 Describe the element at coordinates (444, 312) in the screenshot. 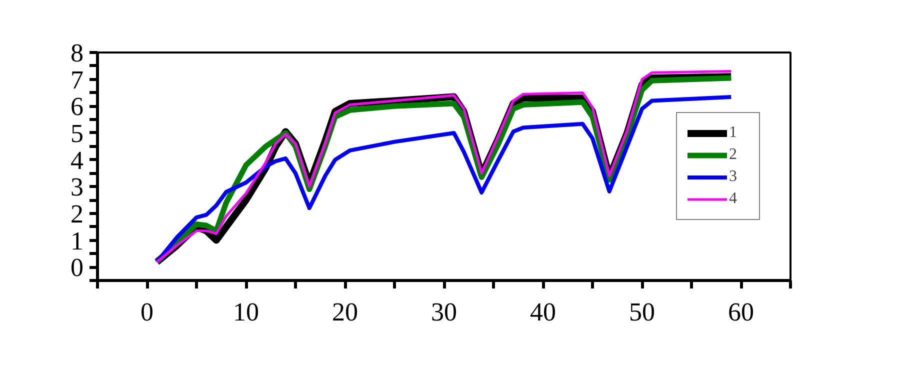

I see `x-tick-label: 30` at that location.